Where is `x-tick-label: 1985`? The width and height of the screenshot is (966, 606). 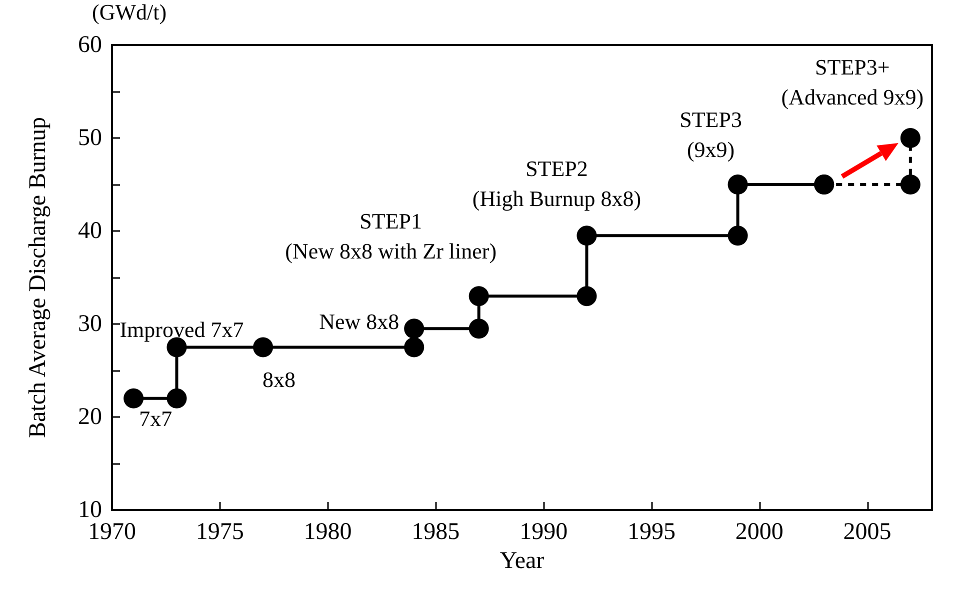 x-tick-label: 1985 is located at coordinates (436, 532).